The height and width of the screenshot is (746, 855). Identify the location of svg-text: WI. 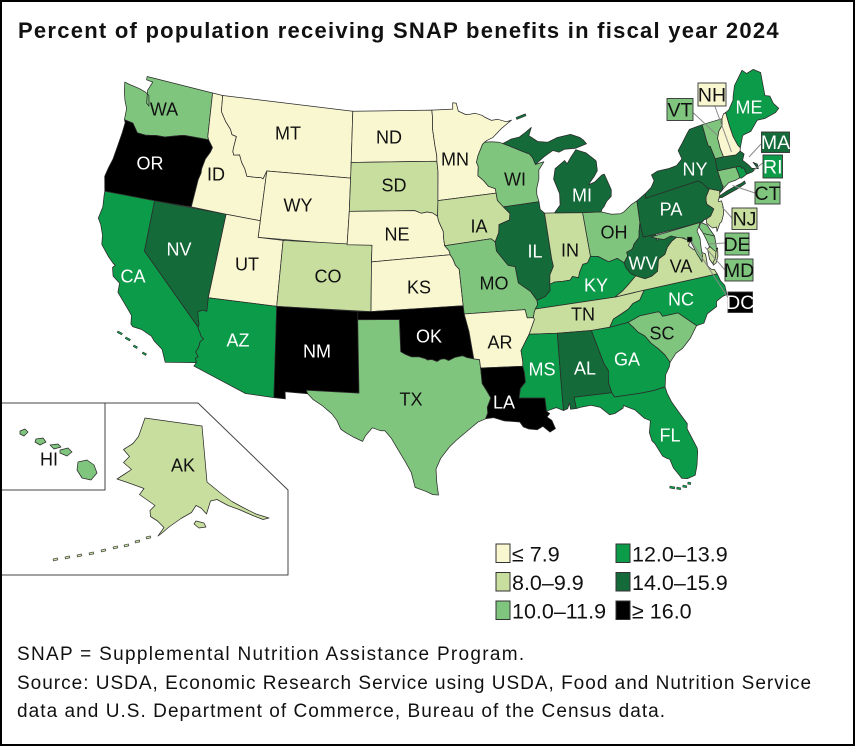
(515, 179).